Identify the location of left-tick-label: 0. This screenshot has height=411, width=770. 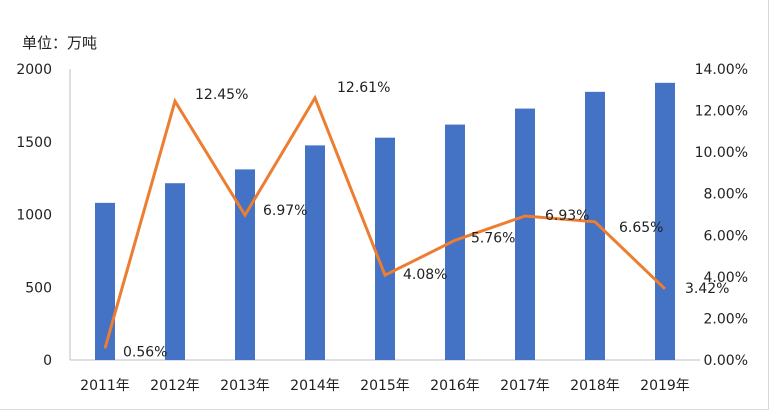
(47, 361).